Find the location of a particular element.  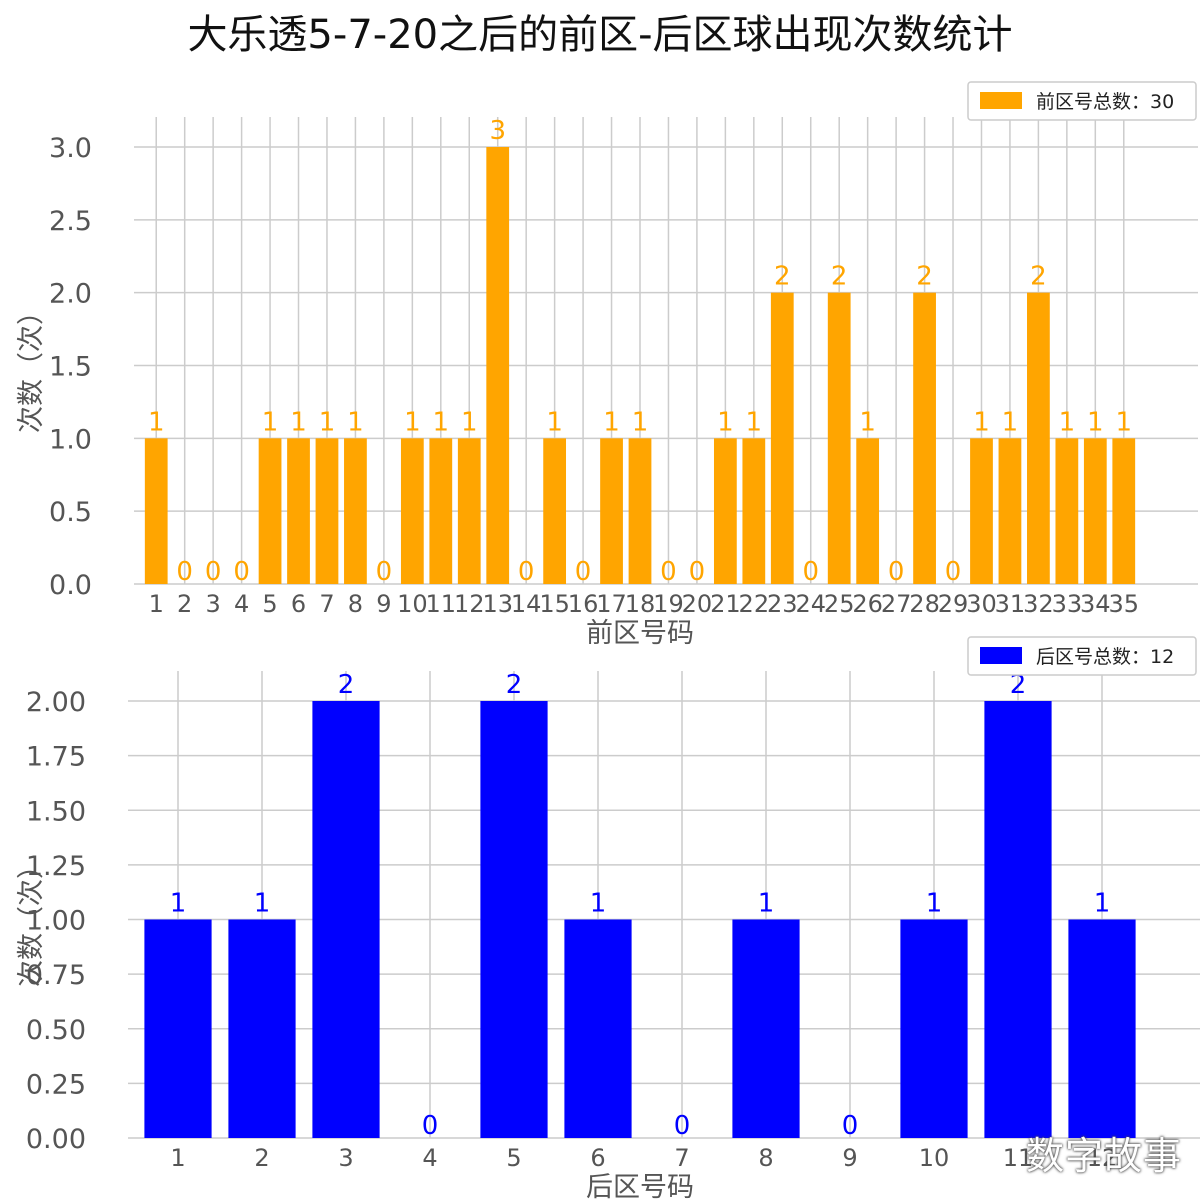

legend-box is located at coordinates (1082, 656).